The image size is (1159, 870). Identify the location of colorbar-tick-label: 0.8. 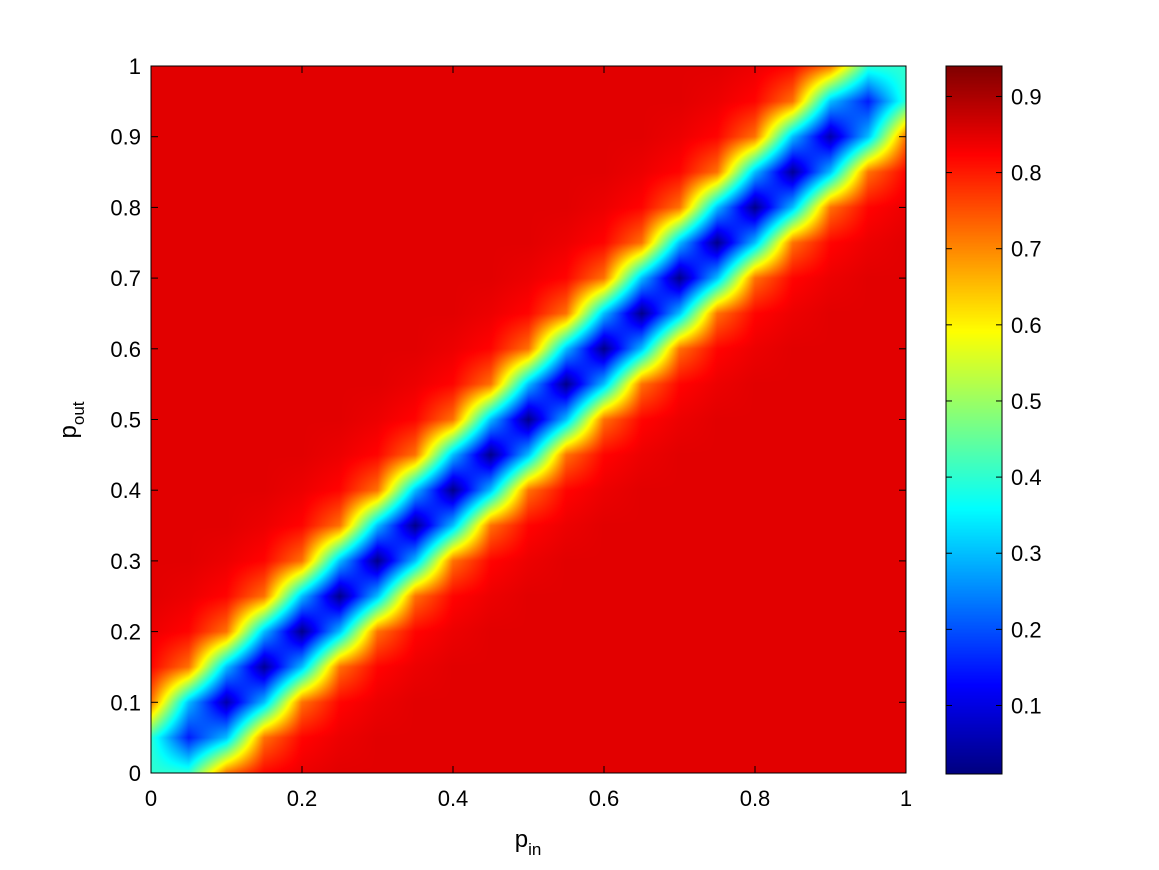
(1026, 173).